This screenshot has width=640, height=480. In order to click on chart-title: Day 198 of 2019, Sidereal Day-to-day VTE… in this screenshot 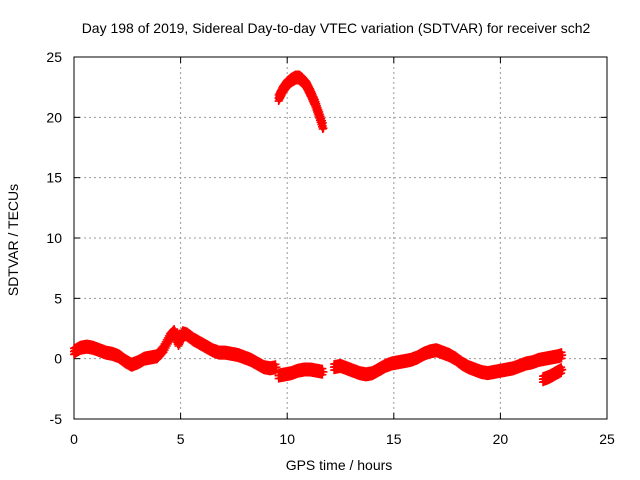, I will do `click(336, 28)`.